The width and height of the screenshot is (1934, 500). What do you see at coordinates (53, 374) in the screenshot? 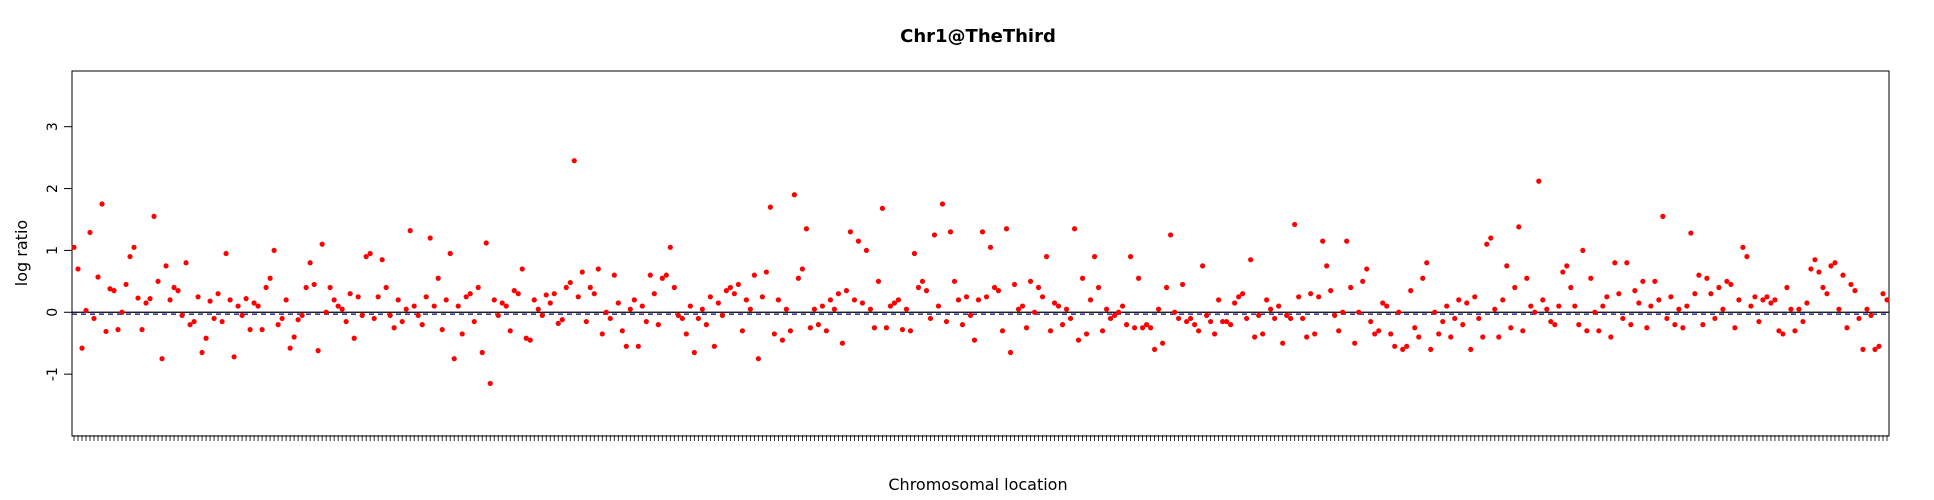
I see `y-tick-label: -1` at bounding box center [53, 374].